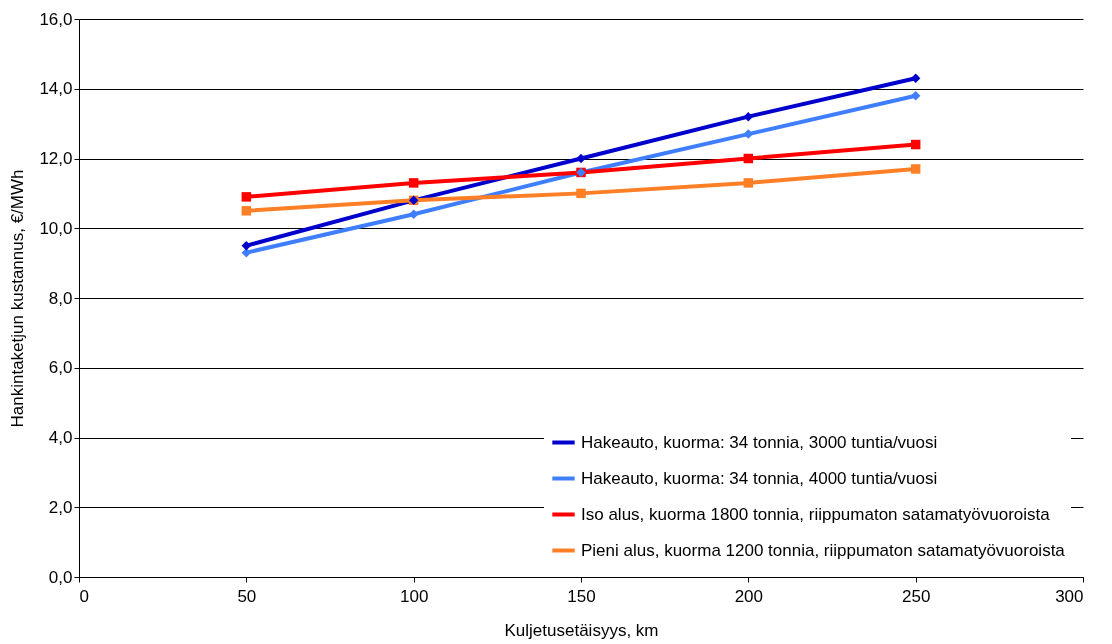  I want to click on legend-label: Hakeauto, kuorma: 34 tonnia, 4000 tuntia/vuosi, so click(759, 478).